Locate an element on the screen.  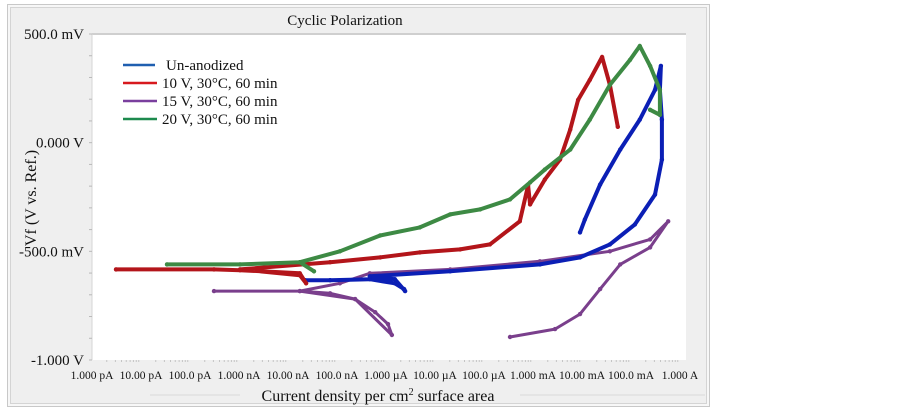
x-tick-label: 10.00 mA is located at coordinates (582, 376).